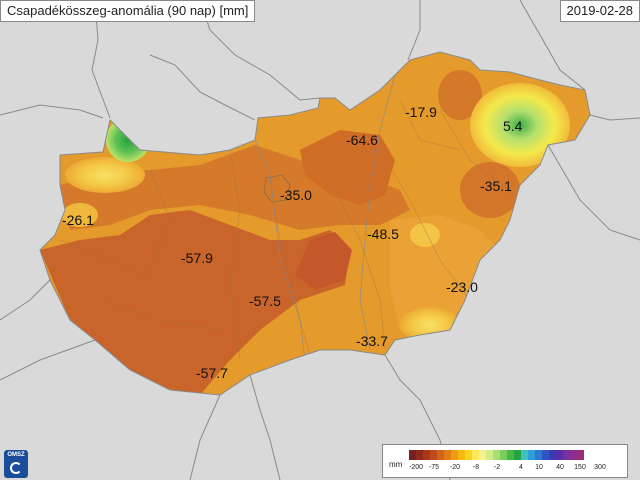  Describe the element at coordinates (434, 467) in the screenshot. I see `legend-tick-label: -75` at that location.